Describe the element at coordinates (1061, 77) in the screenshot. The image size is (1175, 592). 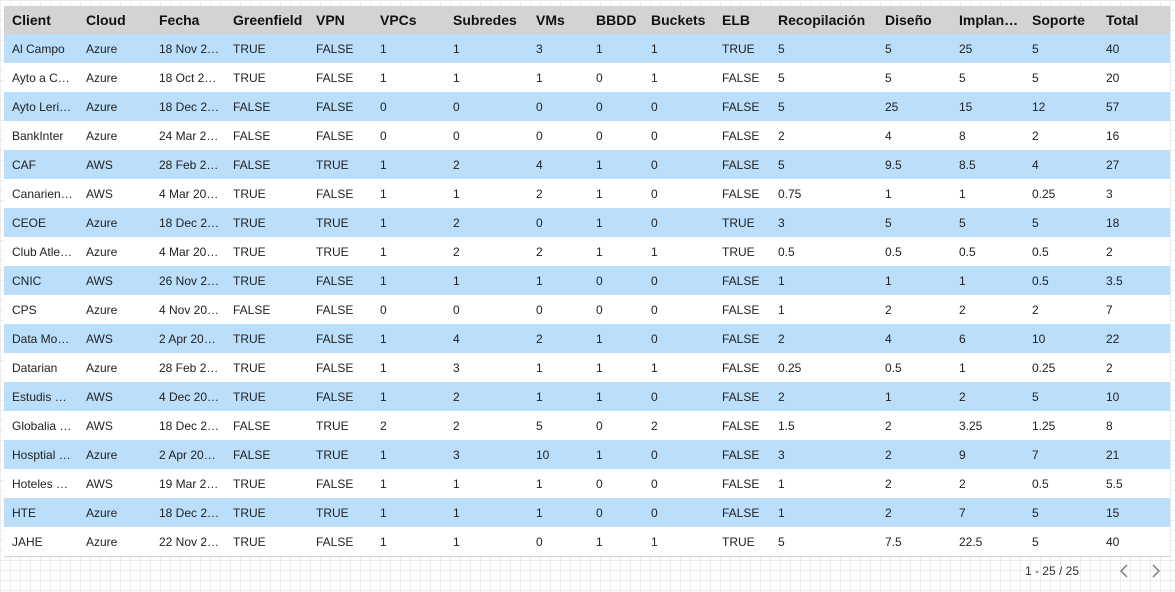
I see `cell-soporte: 5` at that location.